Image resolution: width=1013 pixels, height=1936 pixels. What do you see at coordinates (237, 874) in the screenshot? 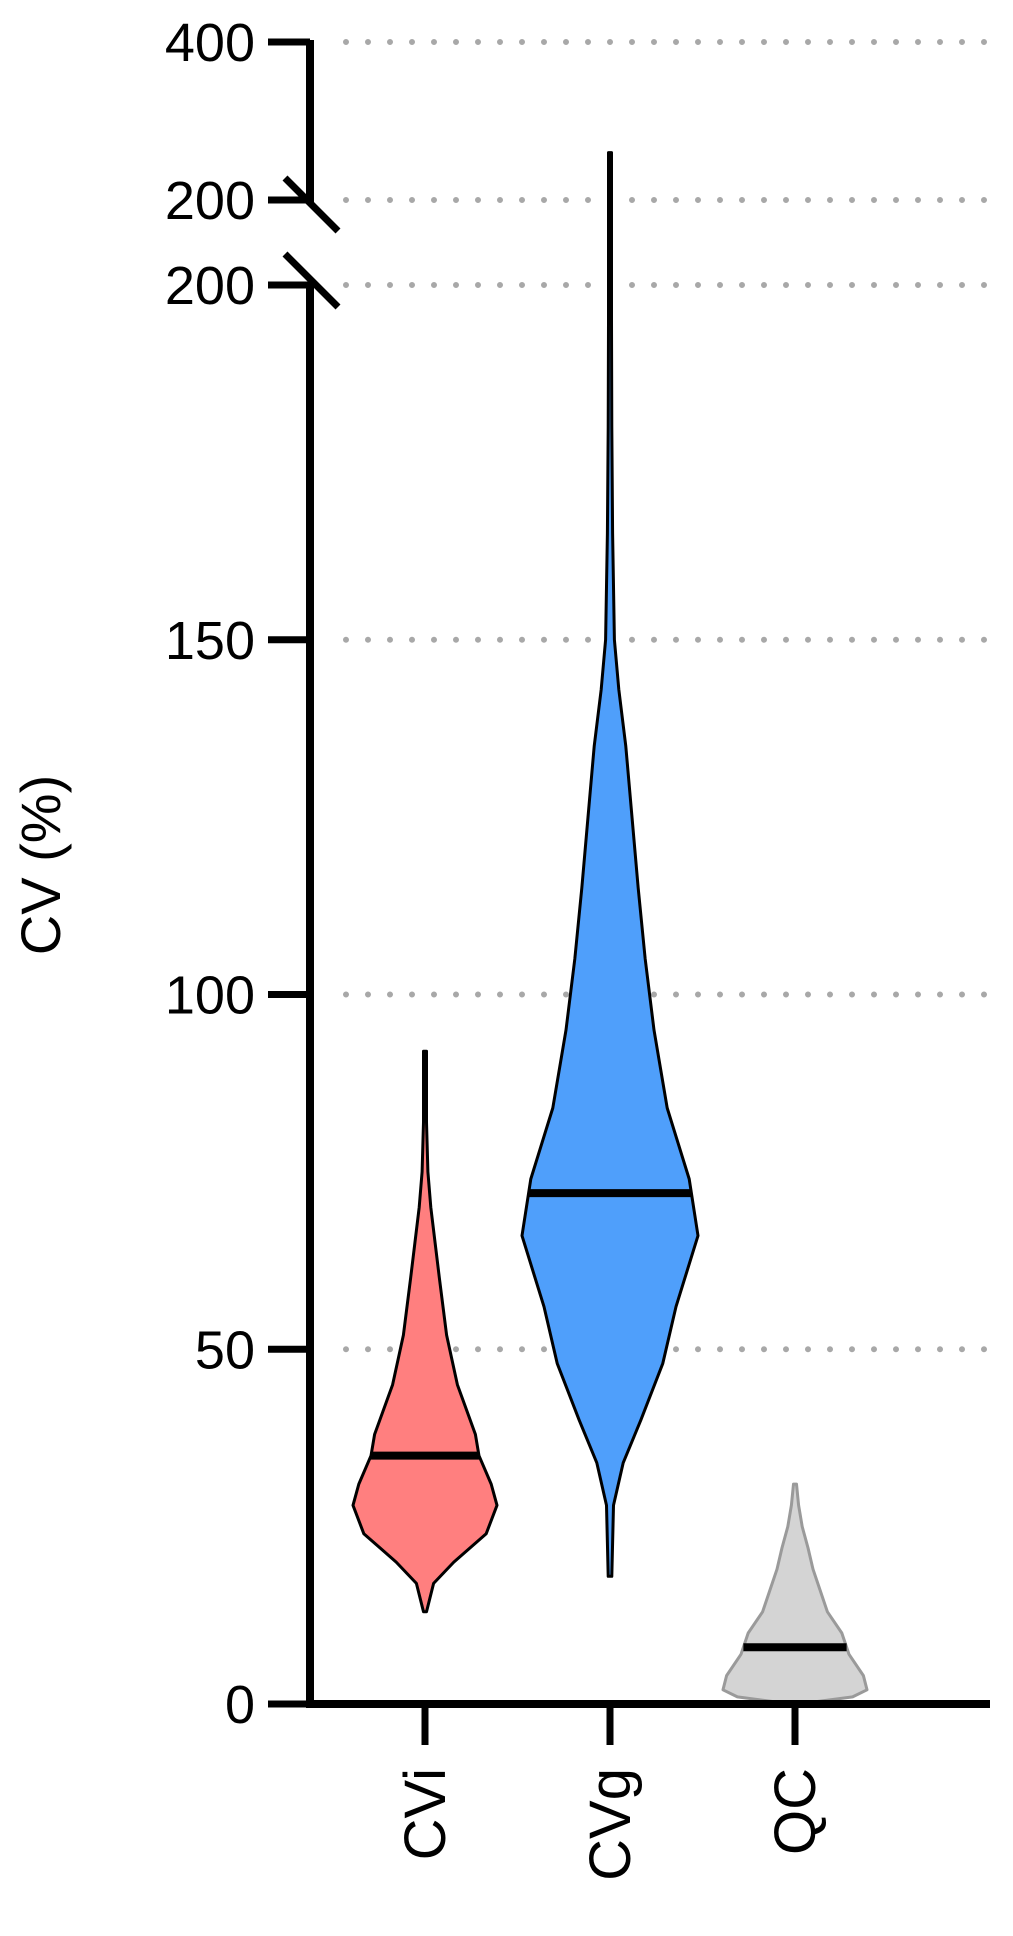
I see `y-ticks: 0 50 100 150 200 200 400` at bounding box center [237, 874].